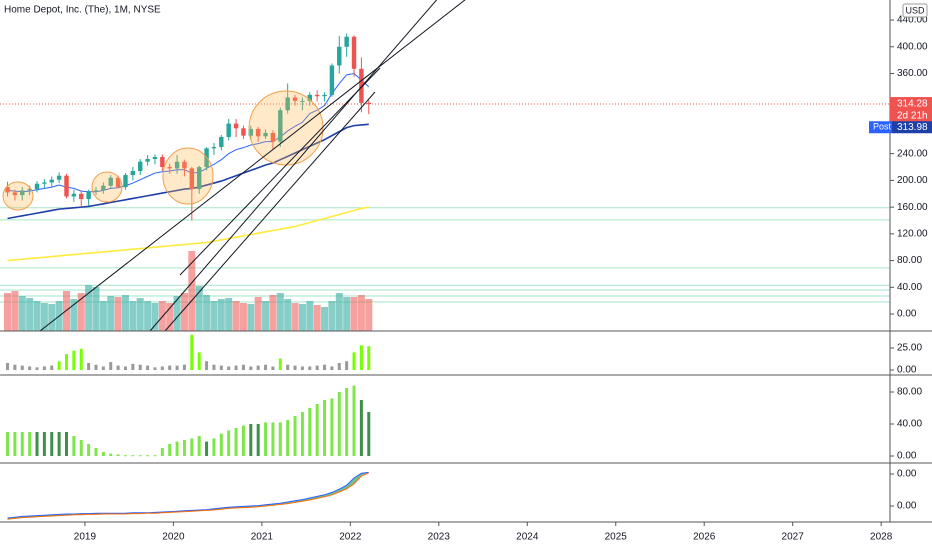 Image resolution: width=932 pixels, height=550 pixels. I want to click on y-tick-label: 160.00, so click(912, 207).